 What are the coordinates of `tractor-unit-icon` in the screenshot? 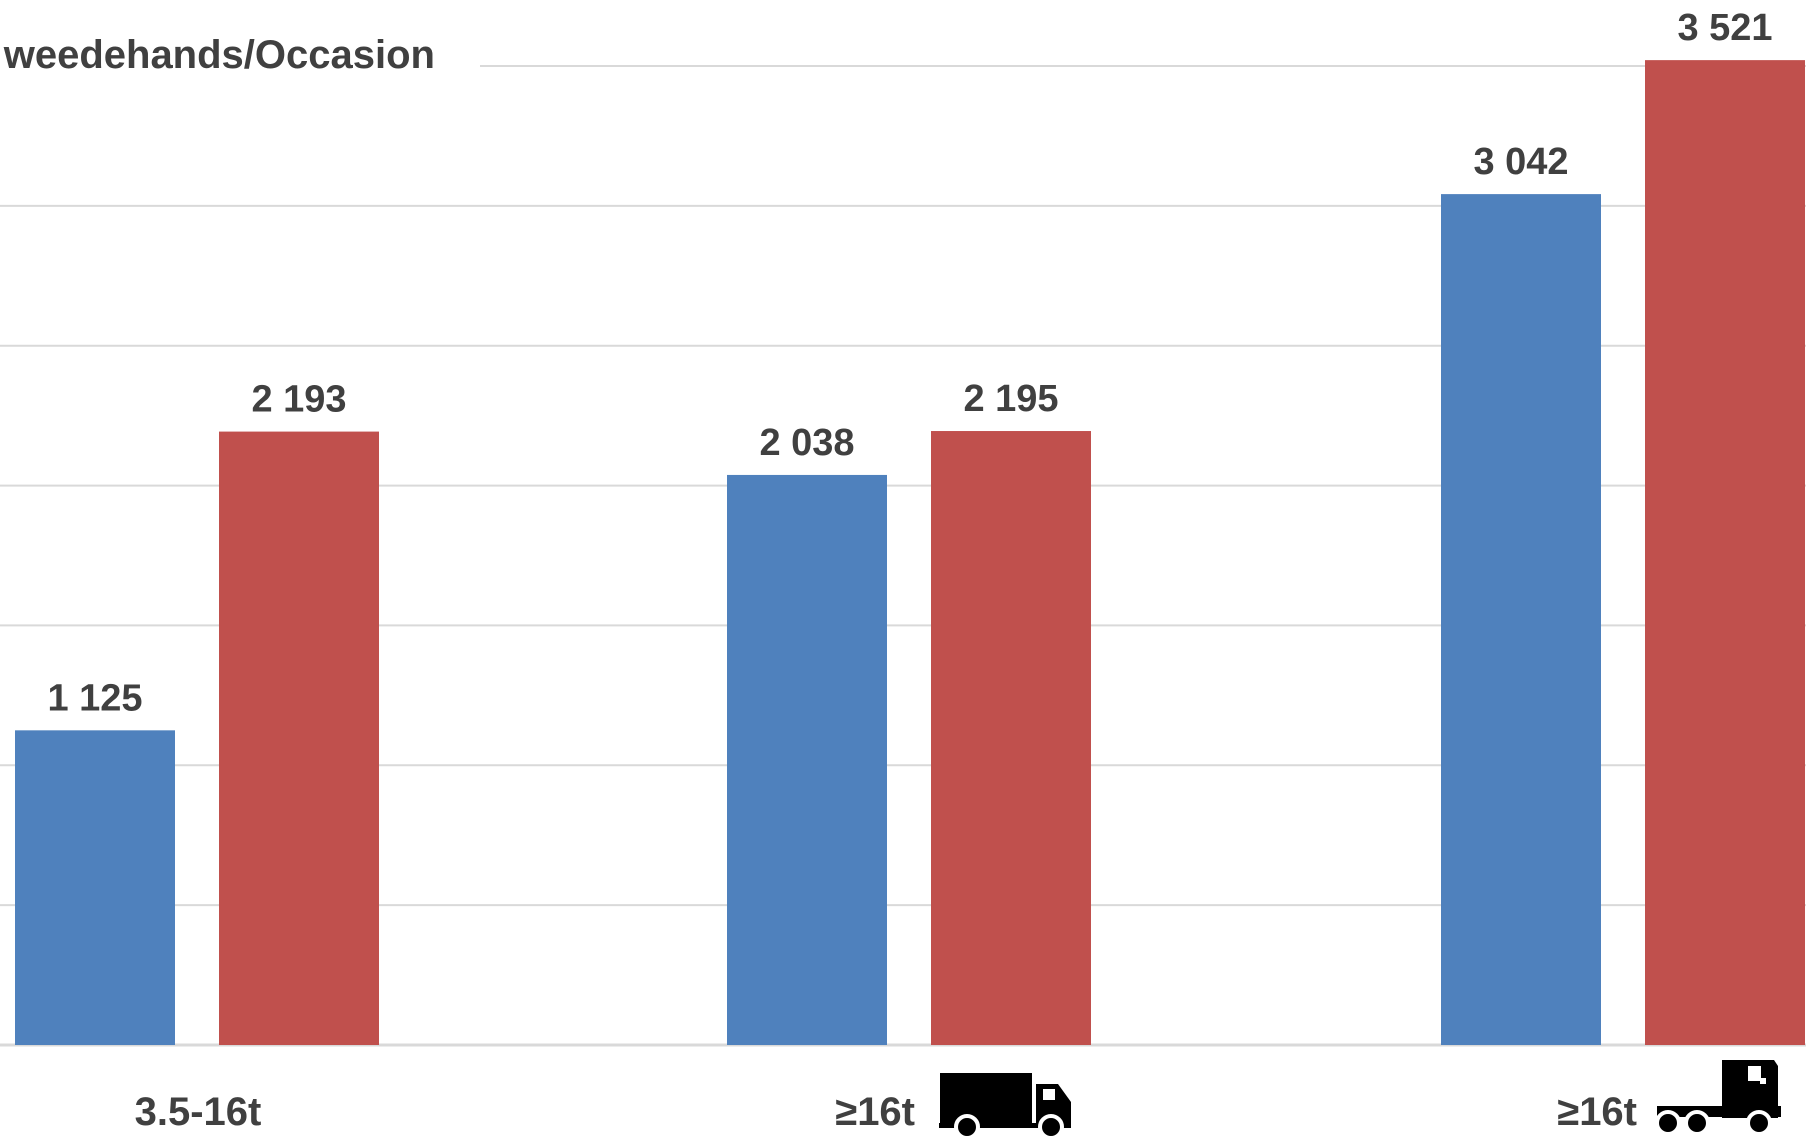 It's located at (1718, 1098).